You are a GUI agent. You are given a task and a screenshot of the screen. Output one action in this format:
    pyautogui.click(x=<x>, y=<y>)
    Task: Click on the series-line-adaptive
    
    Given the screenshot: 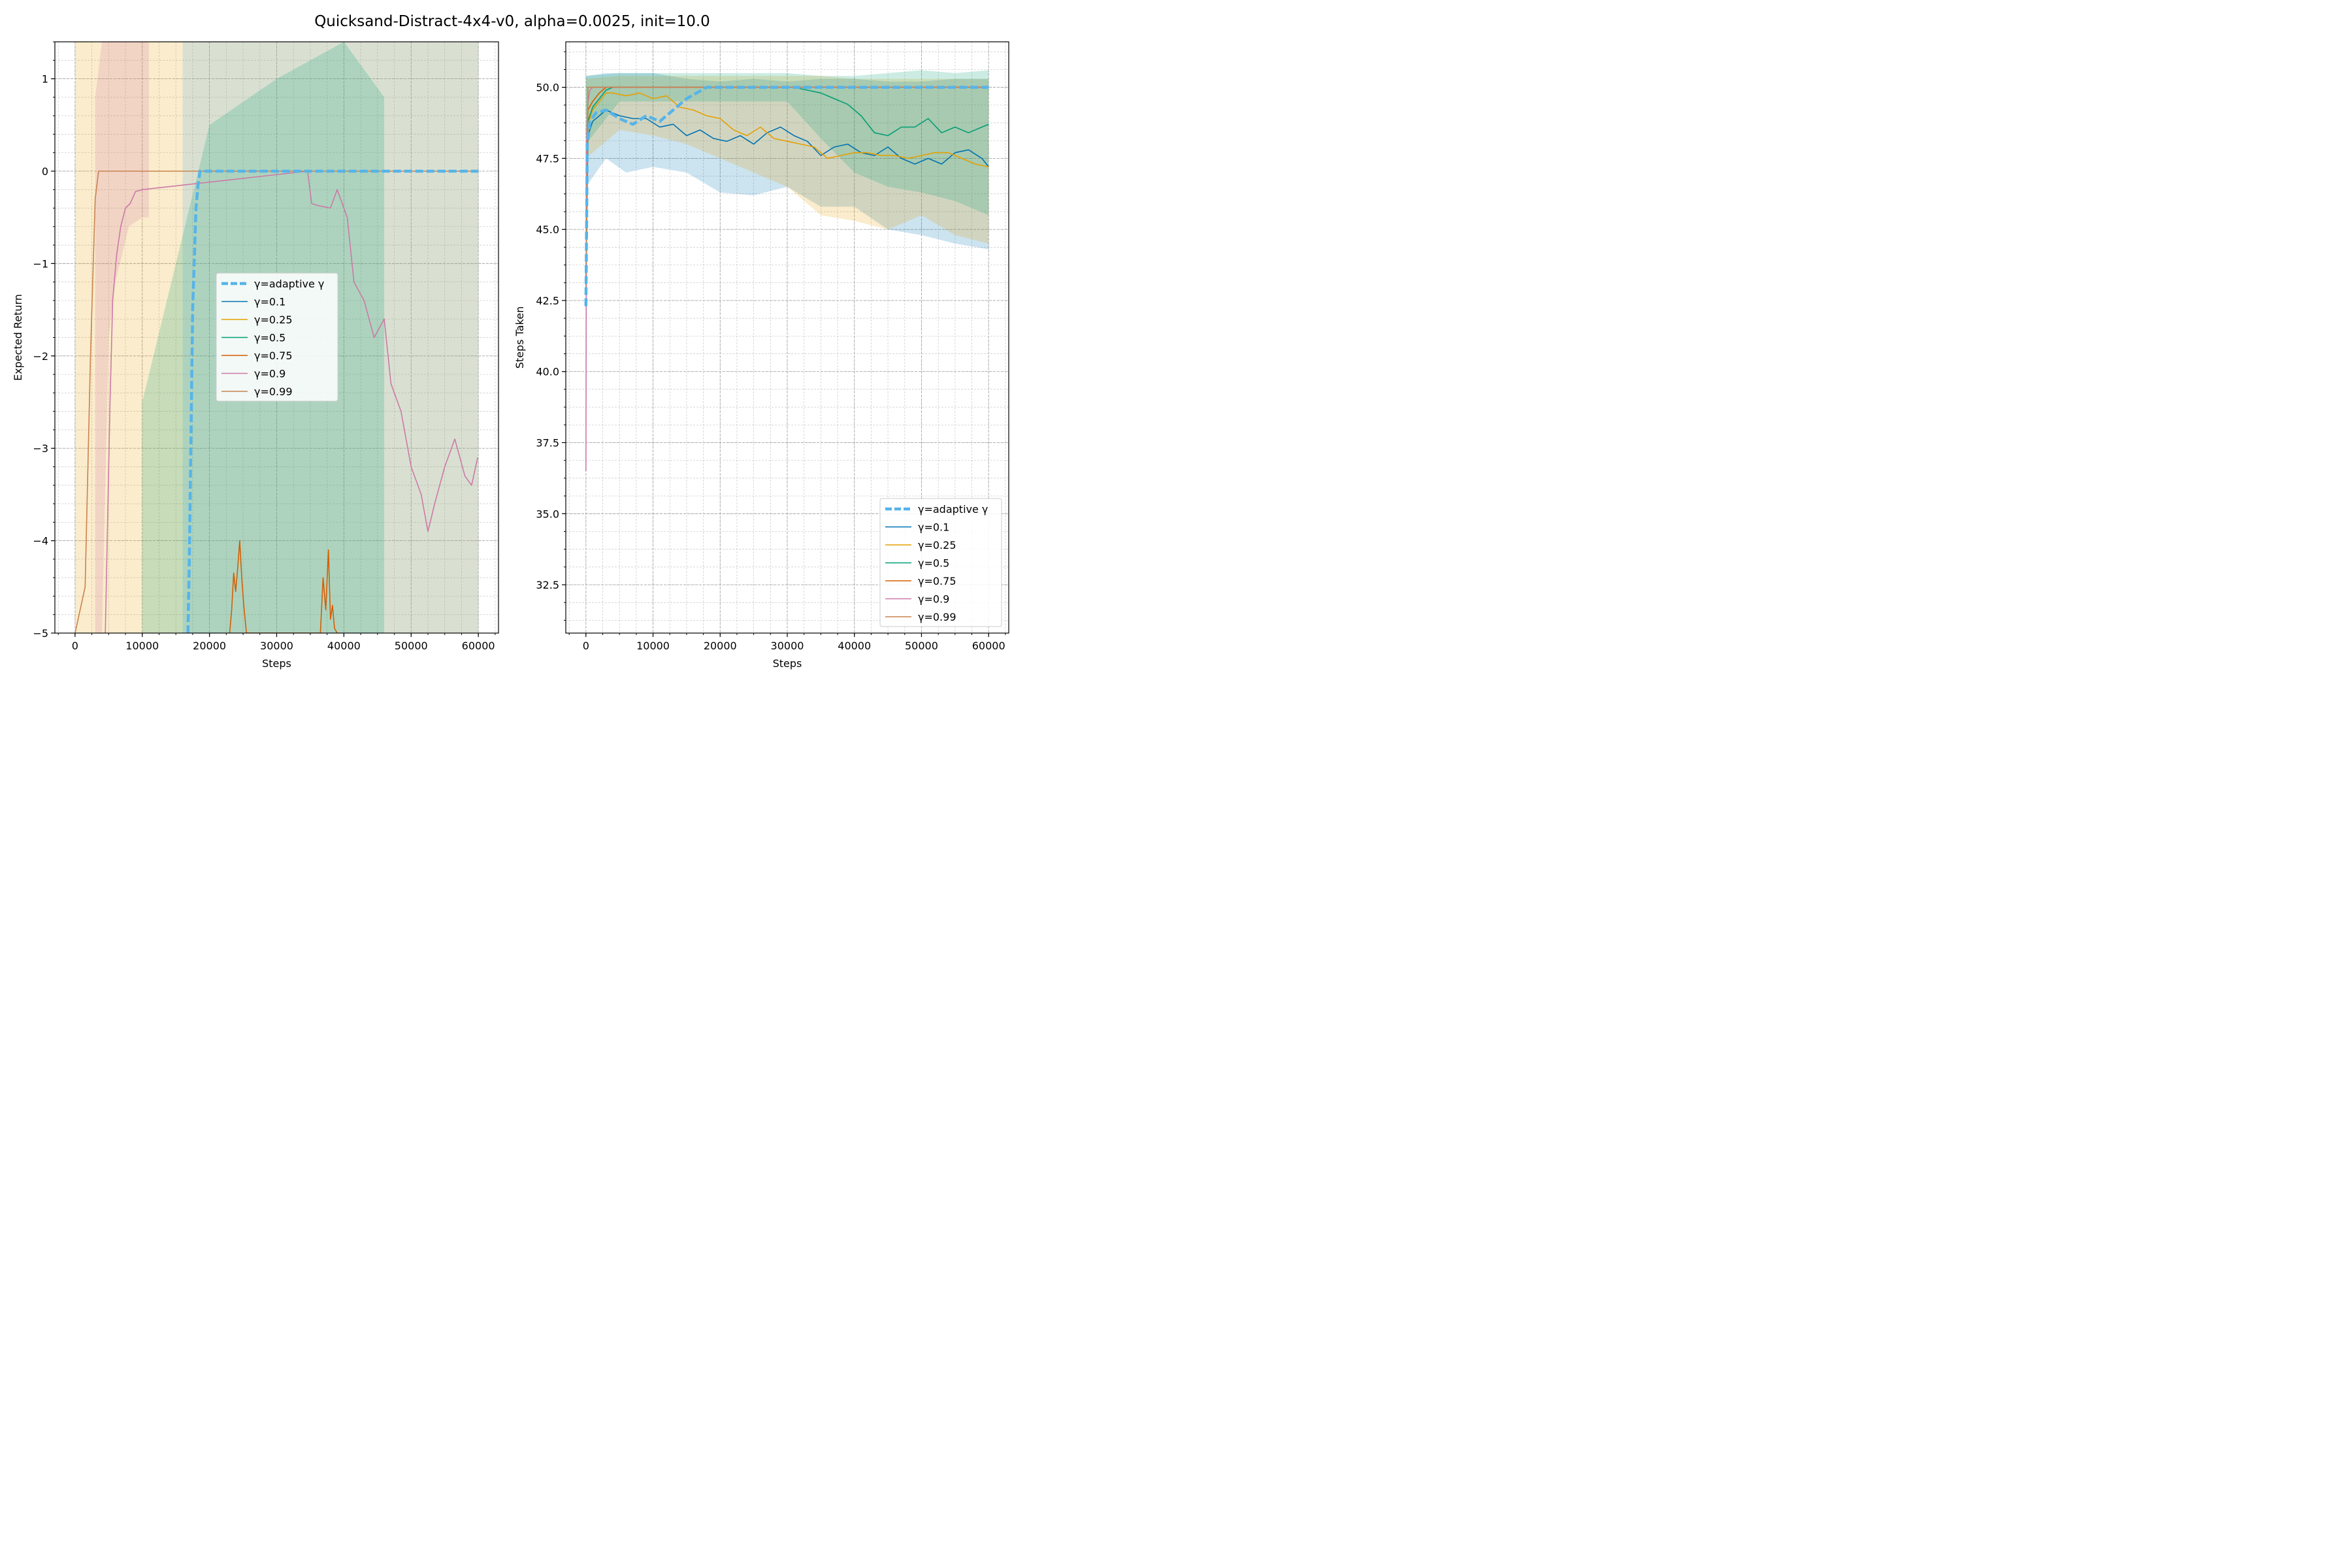 What is the action you would take?
    pyautogui.click(x=332, y=401)
    